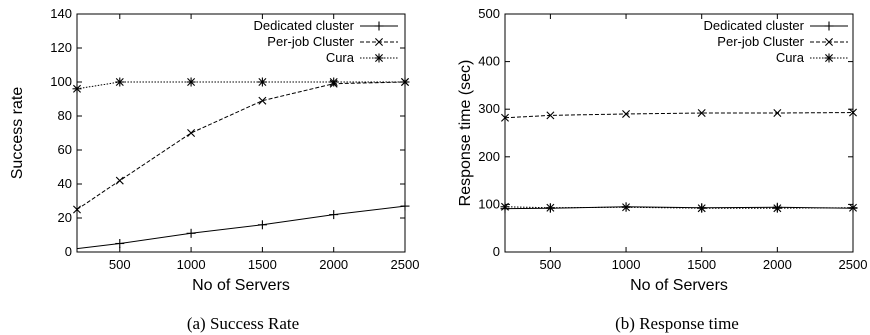  I want to click on y-tick-label: 300, so click(489, 108).